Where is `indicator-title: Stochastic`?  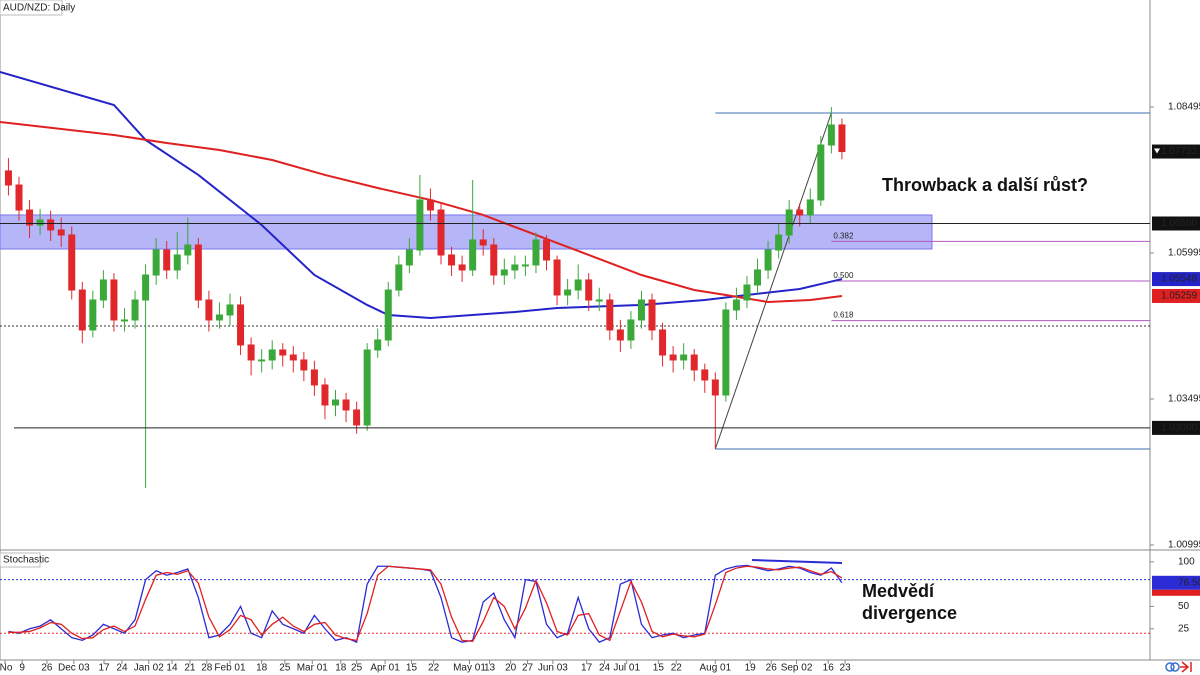
indicator-title: Stochastic is located at coordinates (26, 560).